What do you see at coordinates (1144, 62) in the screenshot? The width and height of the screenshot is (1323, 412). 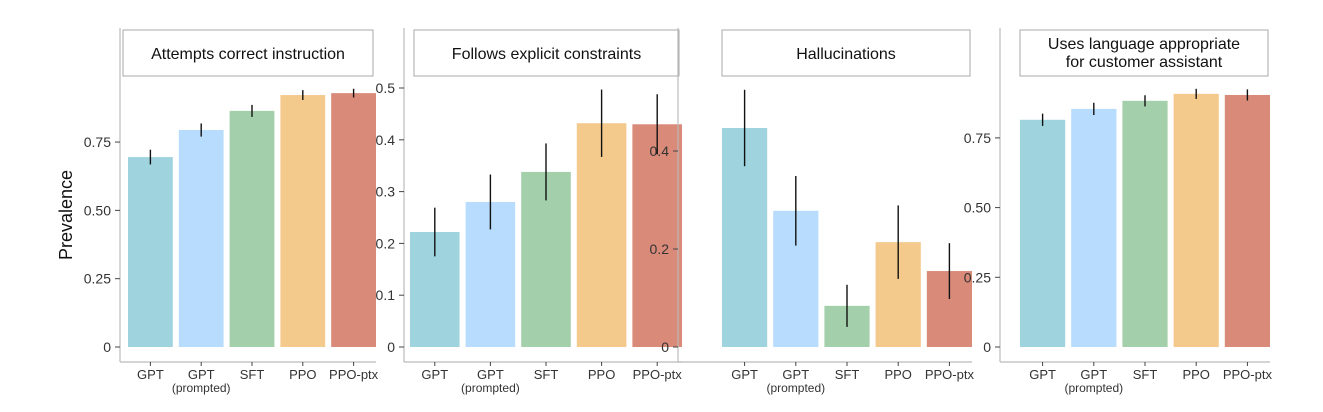 I see `panel-title: for customer assistant` at bounding box center [1144, 62].